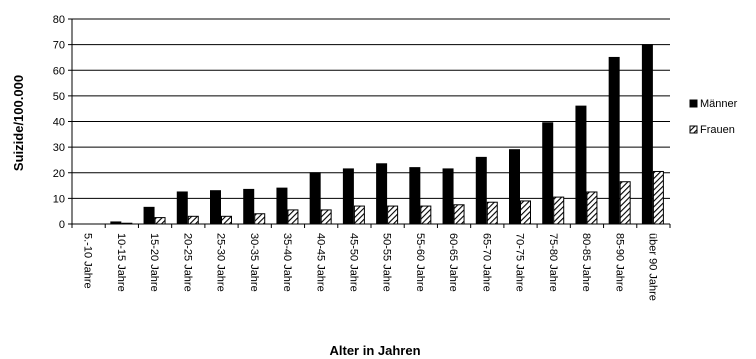 The width and height of the screenshot is (756, 359). Describe the element at coordinates (353, 262) in the screenshot. I see `x-tick-label: 45-50 Jahre` at that location.